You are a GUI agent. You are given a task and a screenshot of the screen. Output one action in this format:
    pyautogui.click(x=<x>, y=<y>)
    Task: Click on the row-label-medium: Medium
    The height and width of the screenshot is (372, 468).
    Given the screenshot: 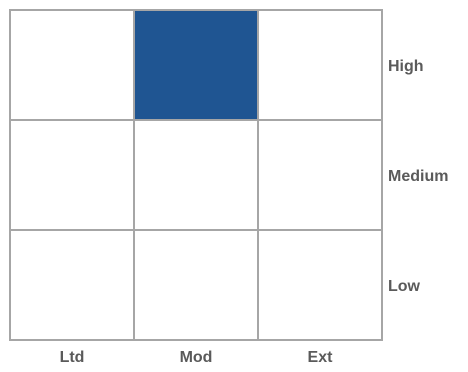 What is the action you would take?
    pyautogui.click(x=418, y=176)
    